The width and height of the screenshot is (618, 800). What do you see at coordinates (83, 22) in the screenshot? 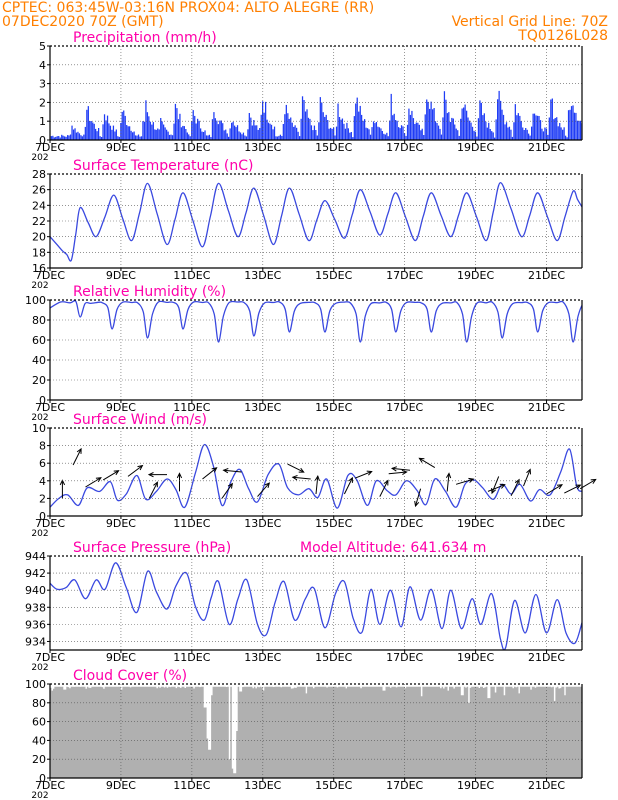
I see `header-date: 07DEC2020 70Z (GMT)` at bounding box center [83, 22].